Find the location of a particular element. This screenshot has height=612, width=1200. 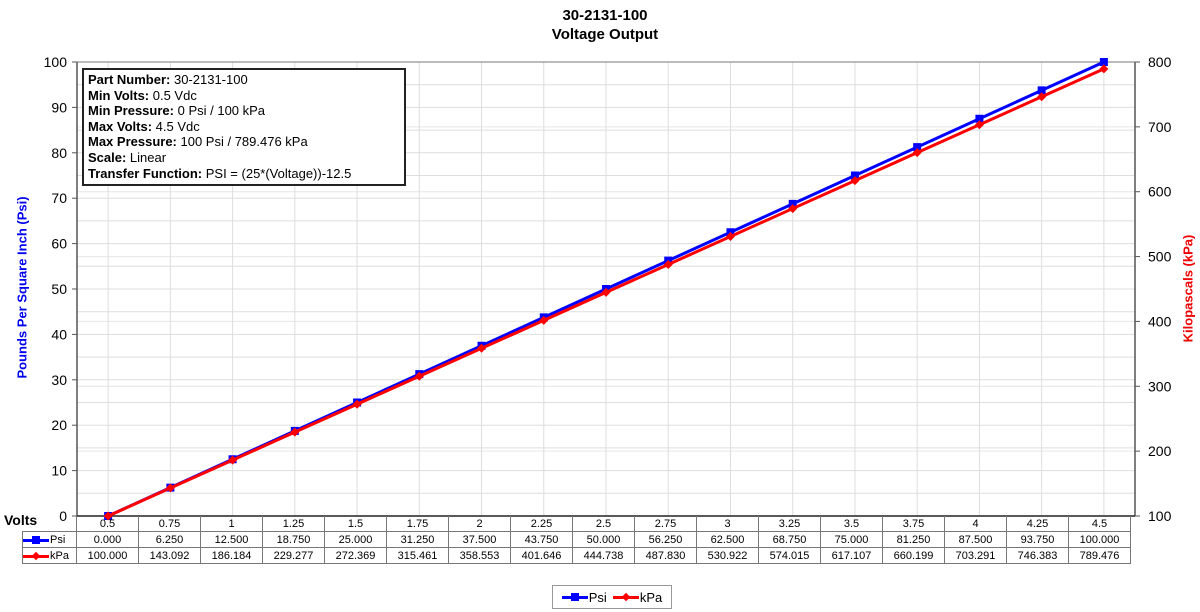

info-label: Transfer Function: is located at coordinates (145, 173).